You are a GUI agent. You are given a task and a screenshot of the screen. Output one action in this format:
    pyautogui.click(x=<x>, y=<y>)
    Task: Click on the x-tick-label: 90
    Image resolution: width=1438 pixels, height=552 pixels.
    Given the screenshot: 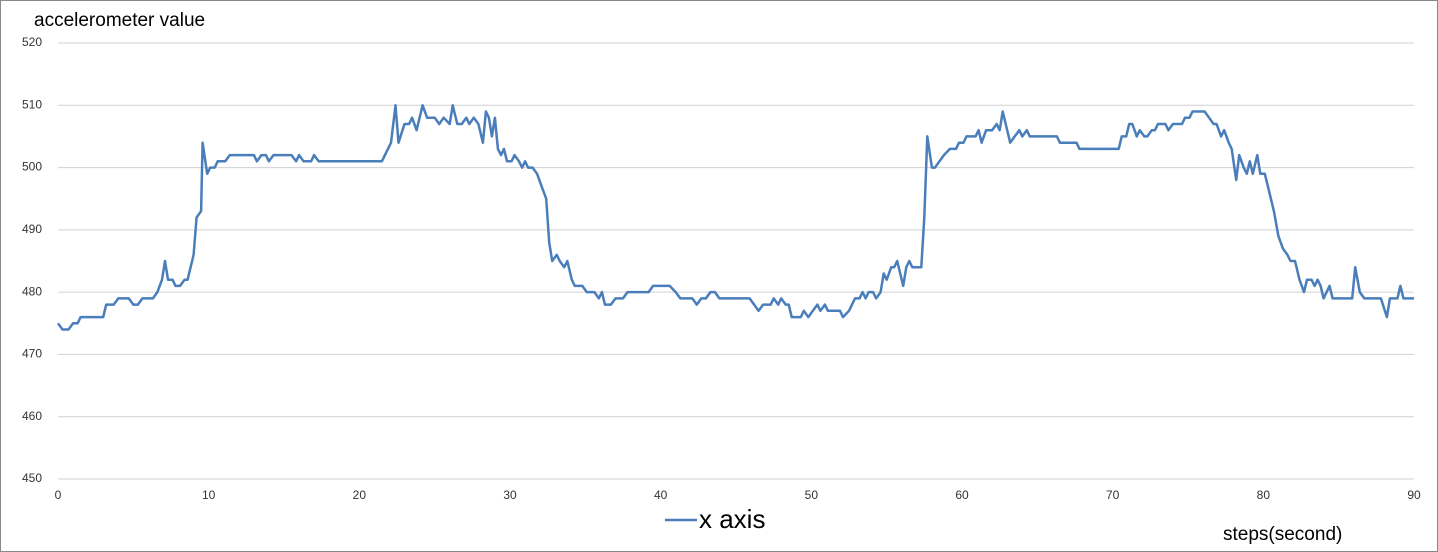 What is the action you would take?
    pyautogui.click(x=1414, y=495)
    